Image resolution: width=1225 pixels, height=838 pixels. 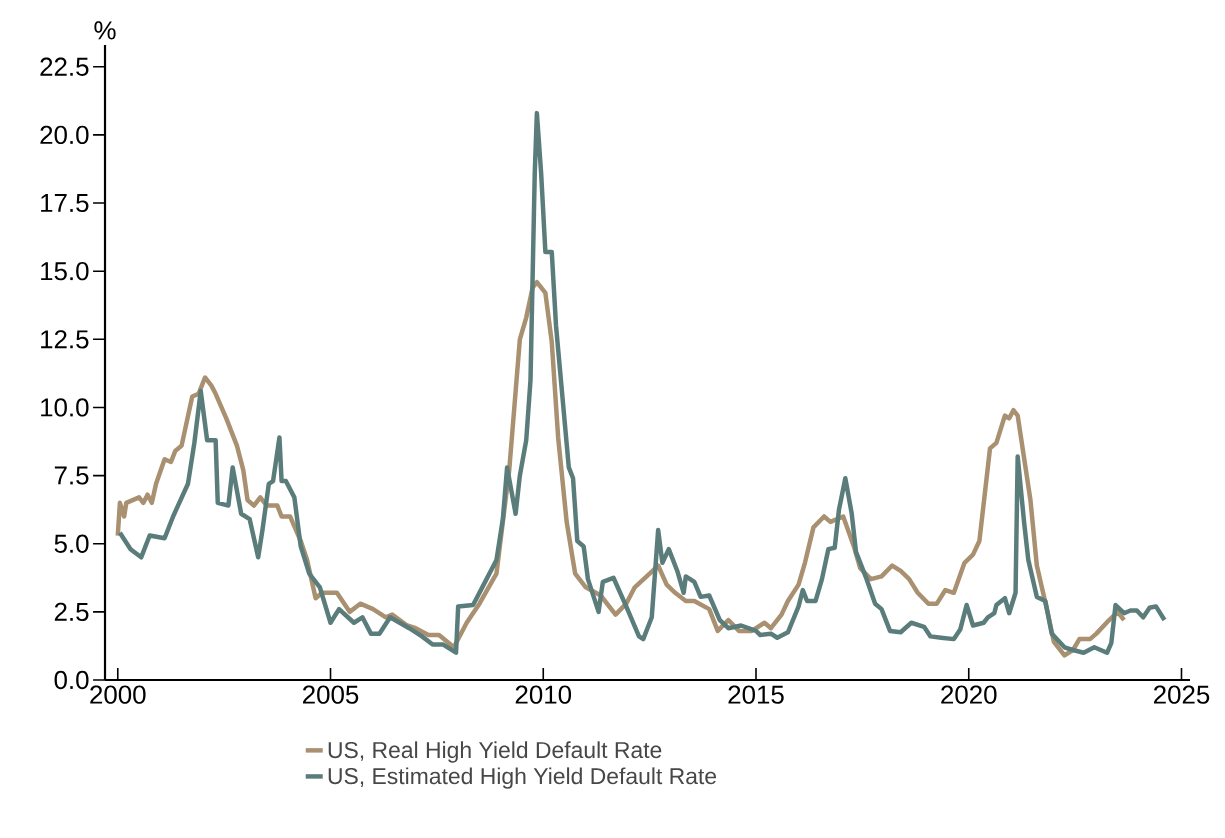 What do you see at coordinates (71, 543) in the screenshot?
I see `y-tick-label: 5.0` at bounding box center [71, 543].